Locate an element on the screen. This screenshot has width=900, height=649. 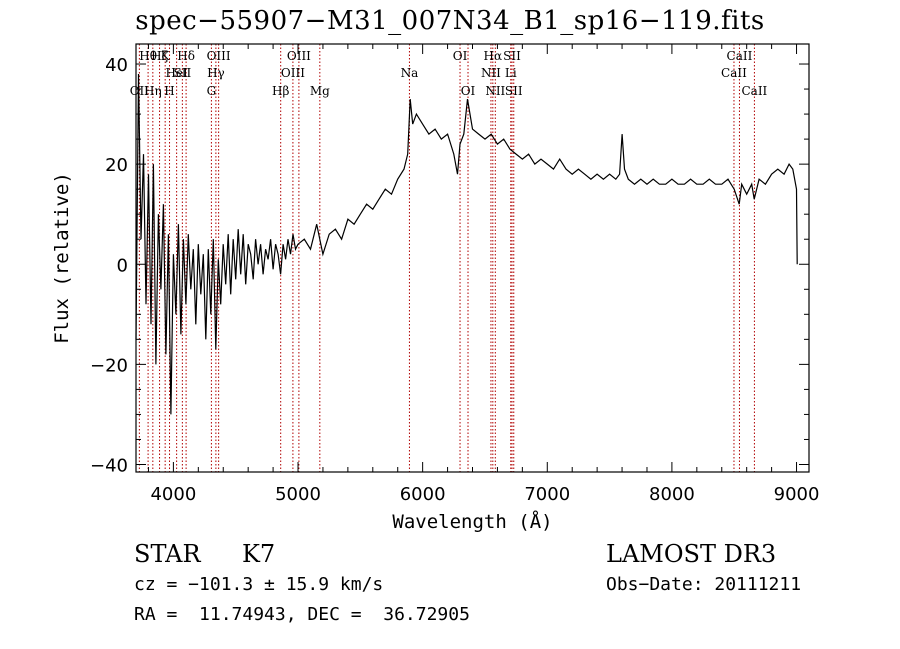
spectral-line-label: G is located at coordinates (212, 91).